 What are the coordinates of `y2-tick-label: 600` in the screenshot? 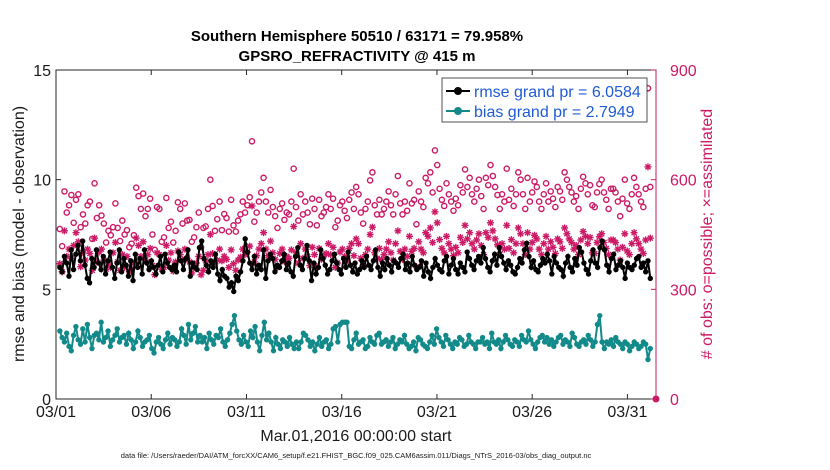 It's located at (683, 181).